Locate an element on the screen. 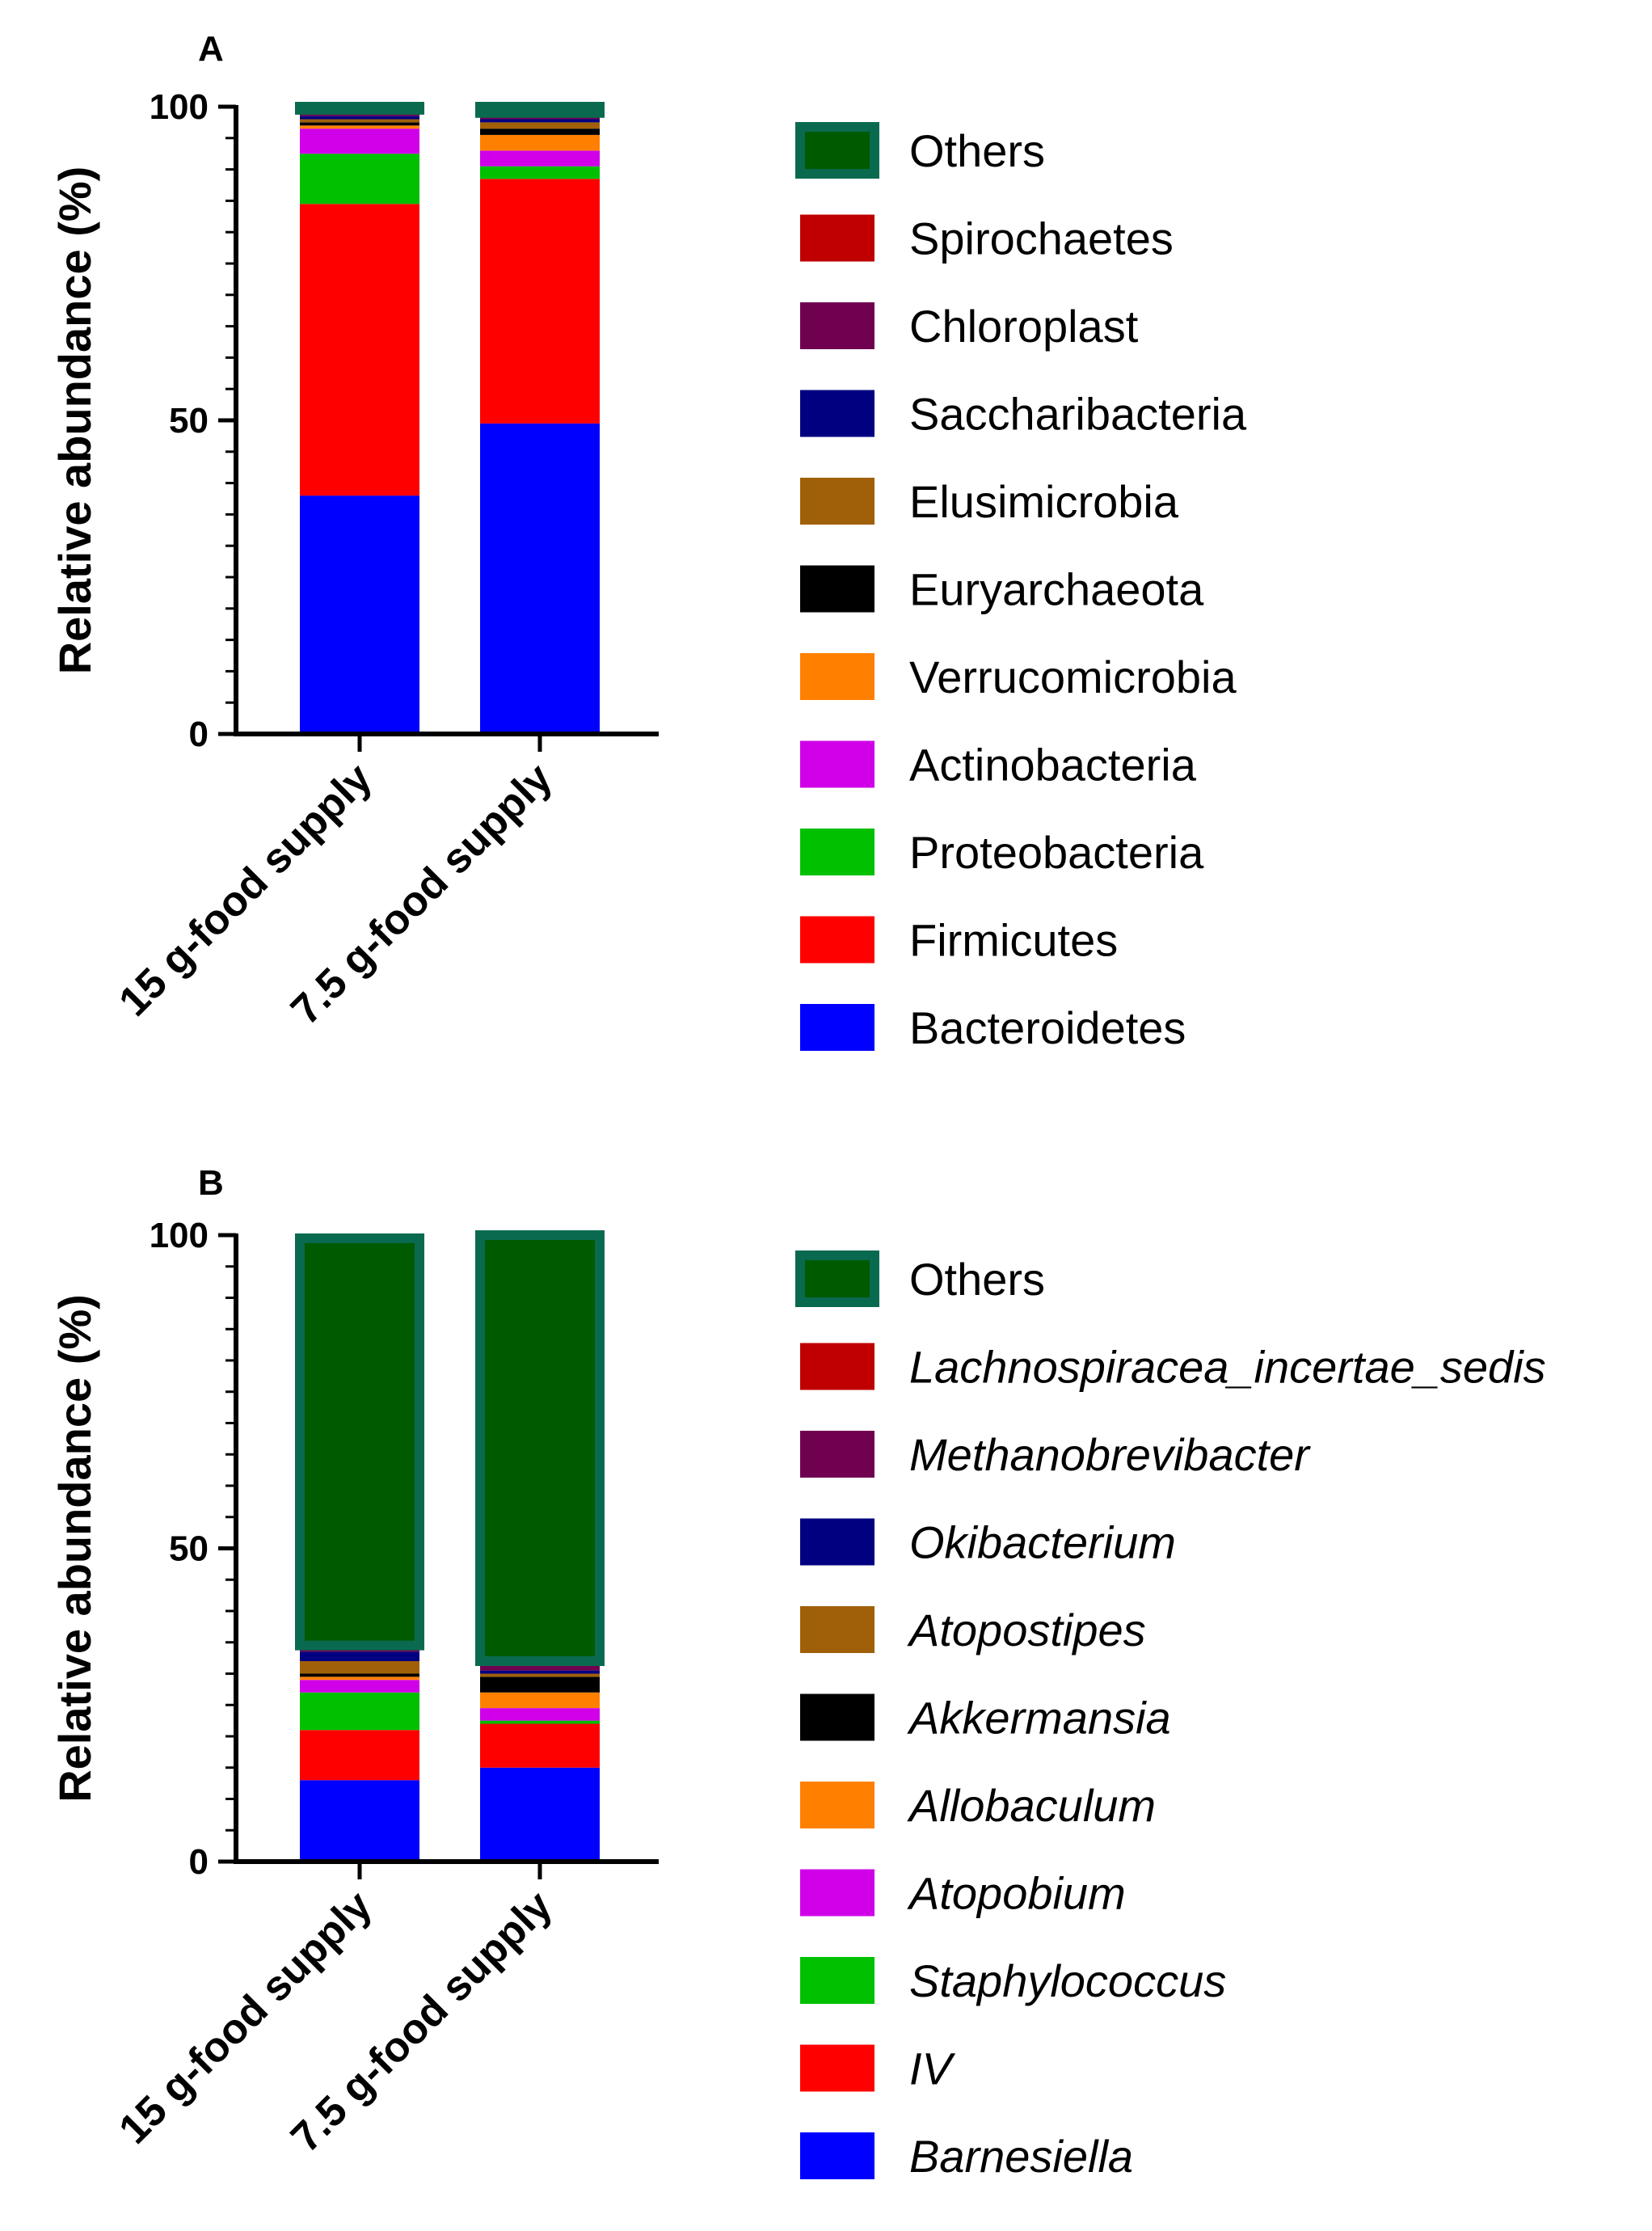  panel-label: A is located at coordinates (211, 49).